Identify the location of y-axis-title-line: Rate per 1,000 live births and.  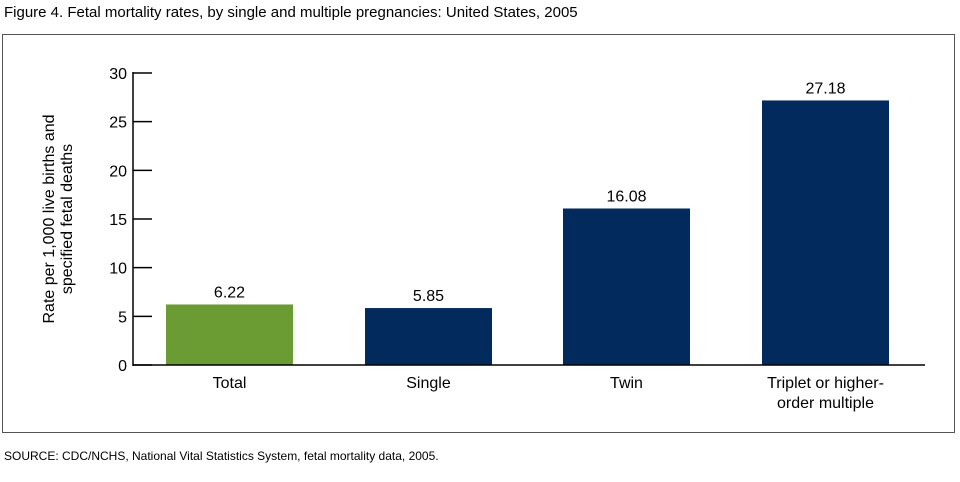
(49, 218).